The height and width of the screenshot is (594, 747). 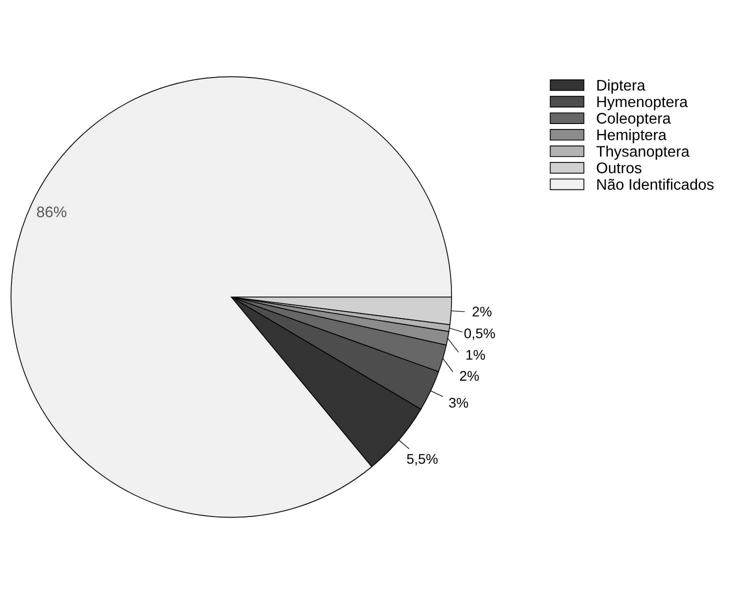 What do you see at coordinates (458, 403) in the screenshot?
I see `data-label: 3%` at bounding box center [458, 403].